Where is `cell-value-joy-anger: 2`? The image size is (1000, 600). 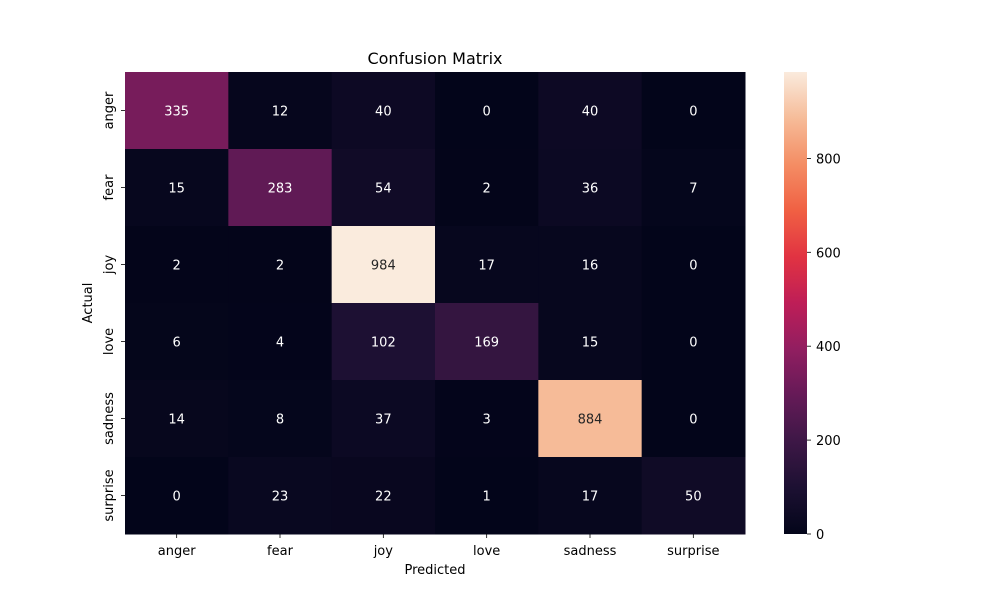
cell-value-joy-anger: 2 is located at coordinates (177, 266).